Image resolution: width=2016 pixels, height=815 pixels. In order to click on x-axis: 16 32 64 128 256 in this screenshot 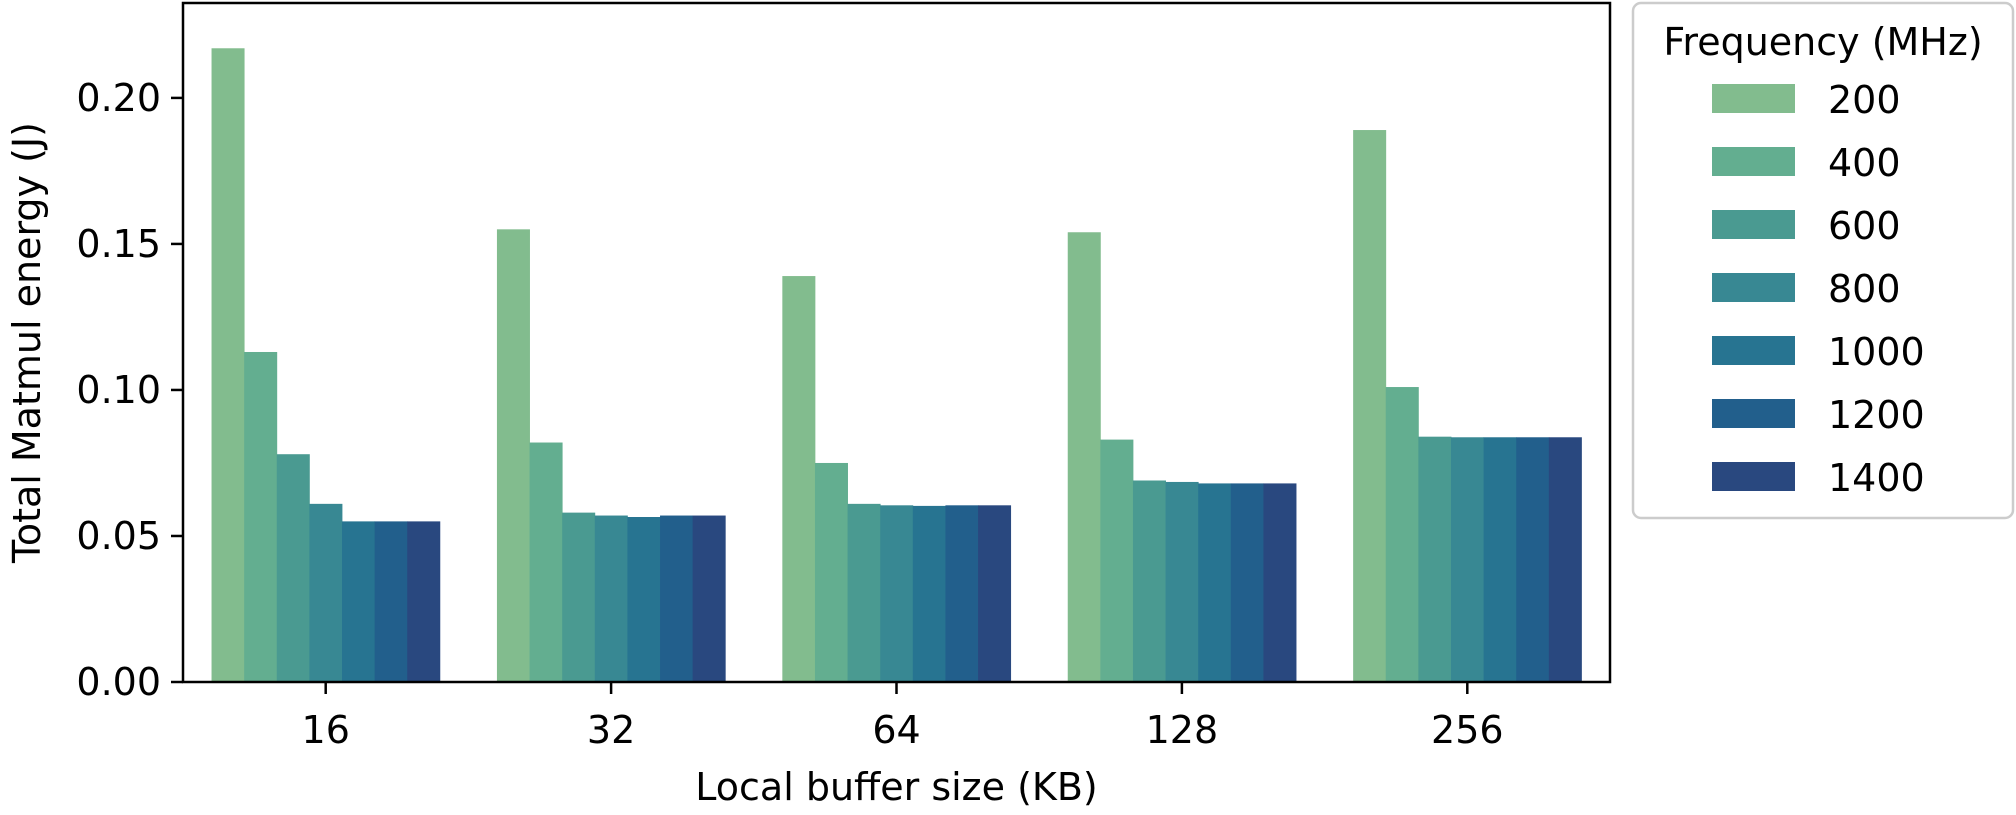, I will do `click(903, 717)`.